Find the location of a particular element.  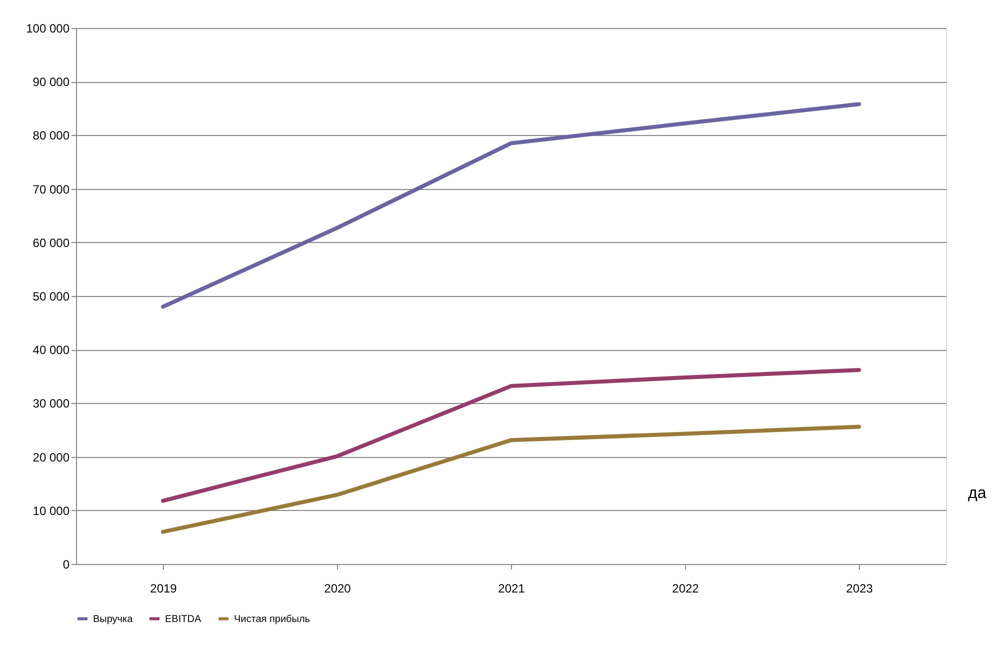

y-tick-label: 100 000 is located at coordinates (48, 29).